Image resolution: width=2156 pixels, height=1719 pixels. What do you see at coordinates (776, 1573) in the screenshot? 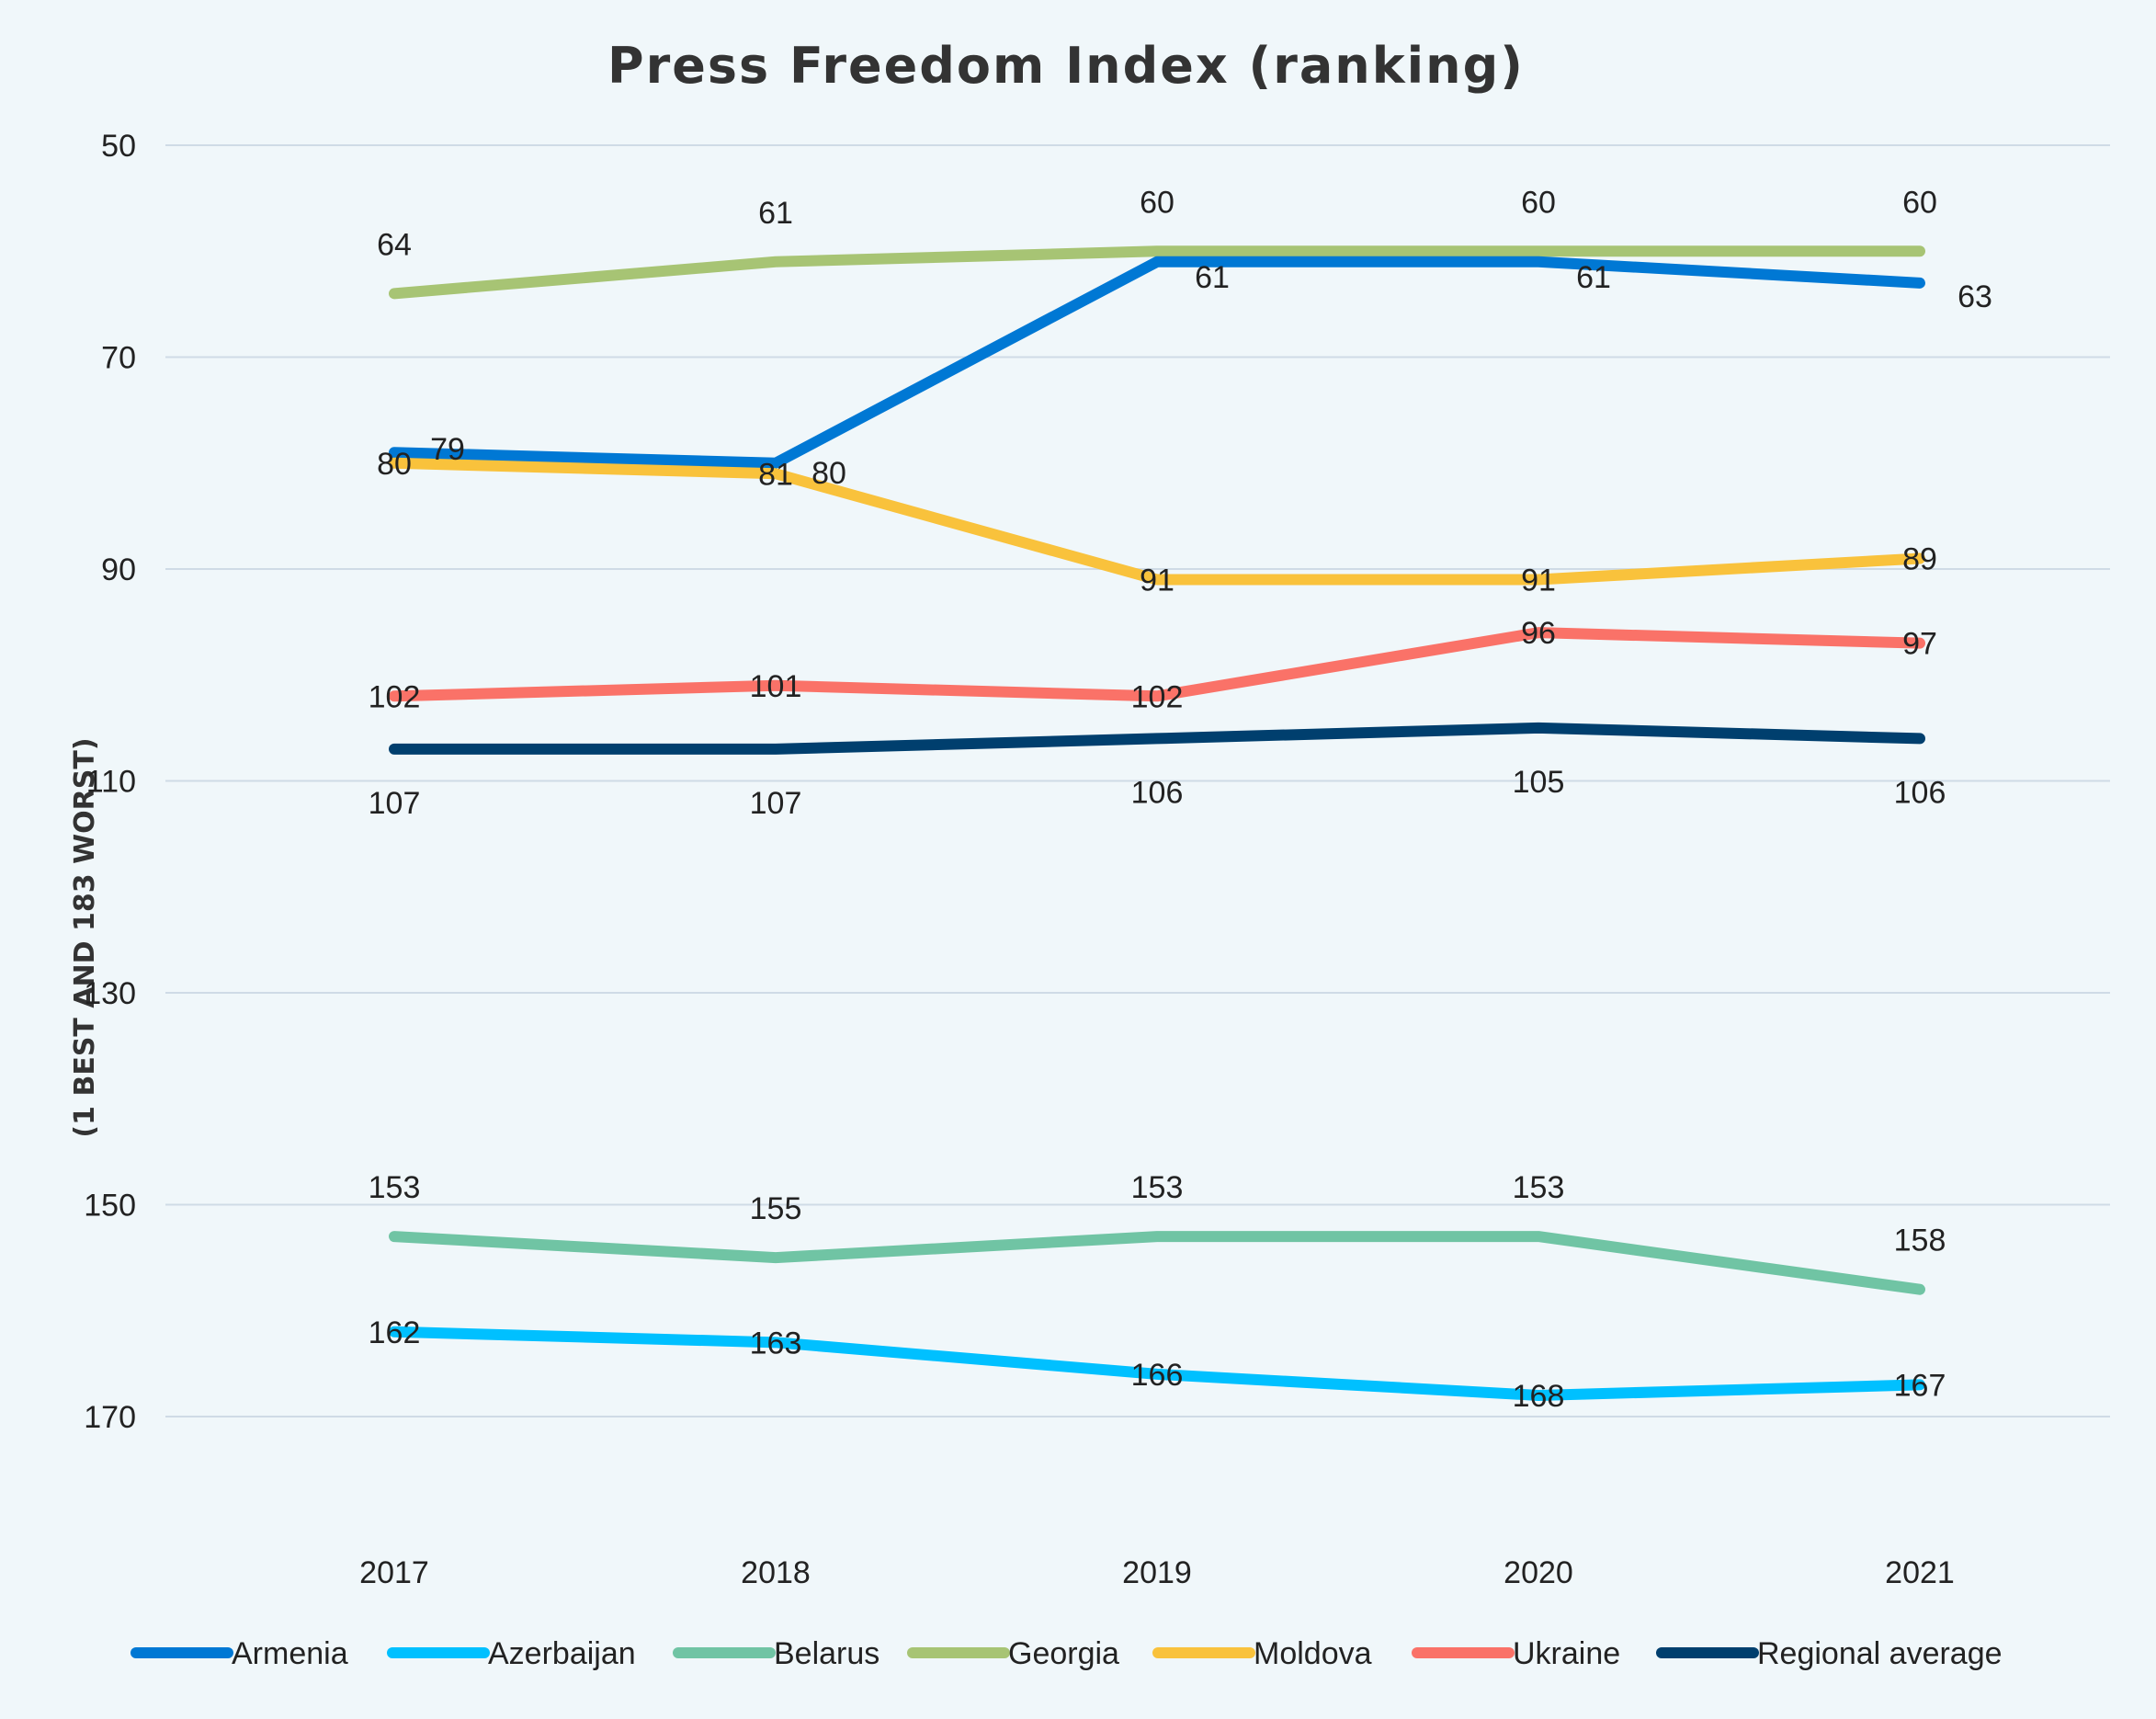
I see `x-tick-label: 2018` at bounding box center [776, 1573].